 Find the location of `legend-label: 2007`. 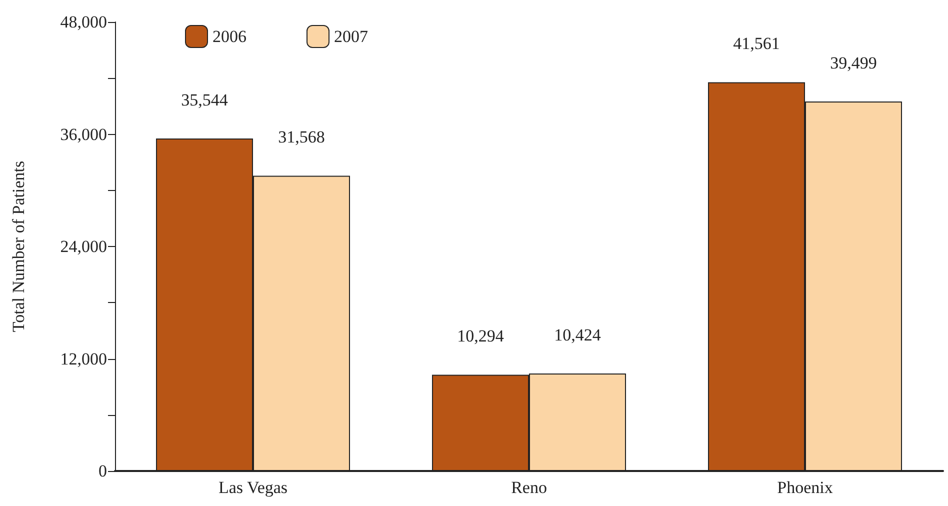

legend-label: 2007 is located at coordinates (351, 36).